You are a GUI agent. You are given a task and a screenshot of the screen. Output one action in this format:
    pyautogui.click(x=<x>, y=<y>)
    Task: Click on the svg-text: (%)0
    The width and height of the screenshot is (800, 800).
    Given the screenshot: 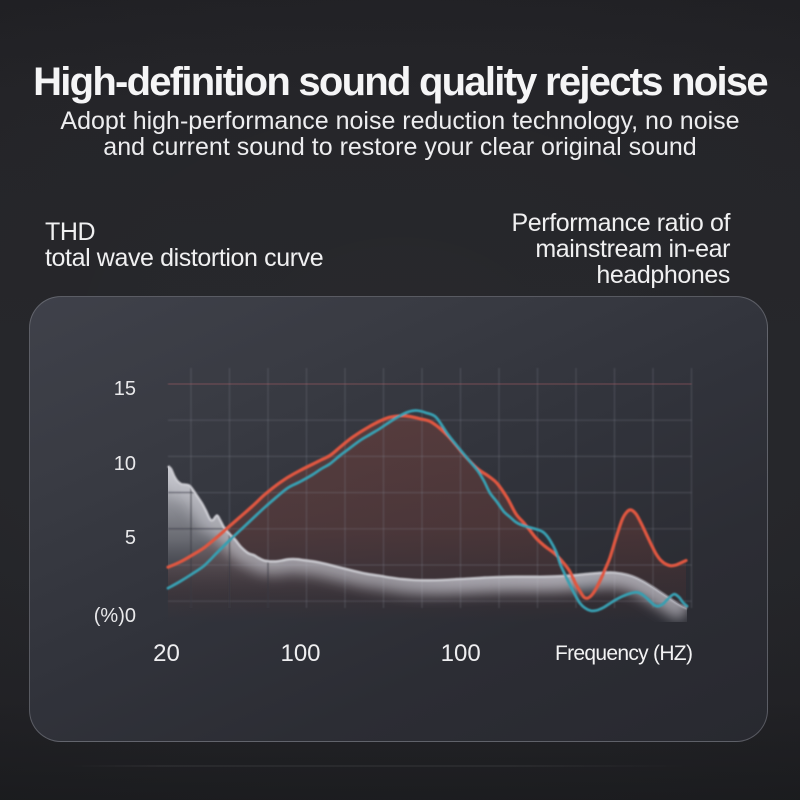 What is the action you would take?
    pyautogui.click(x=115, y=616)
    